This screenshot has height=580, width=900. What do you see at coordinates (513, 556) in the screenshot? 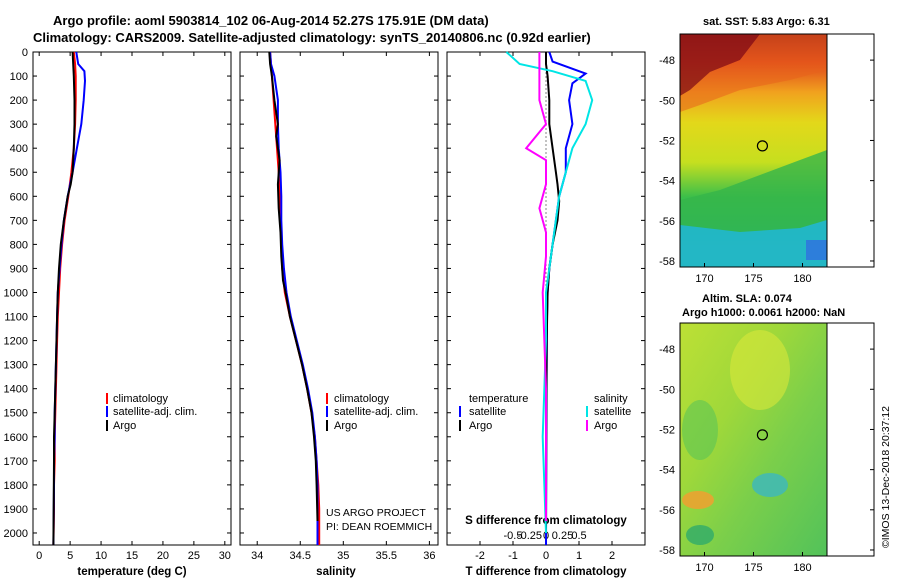
I see `diff-xtick-label: -1` at bounding box center [513, 556].